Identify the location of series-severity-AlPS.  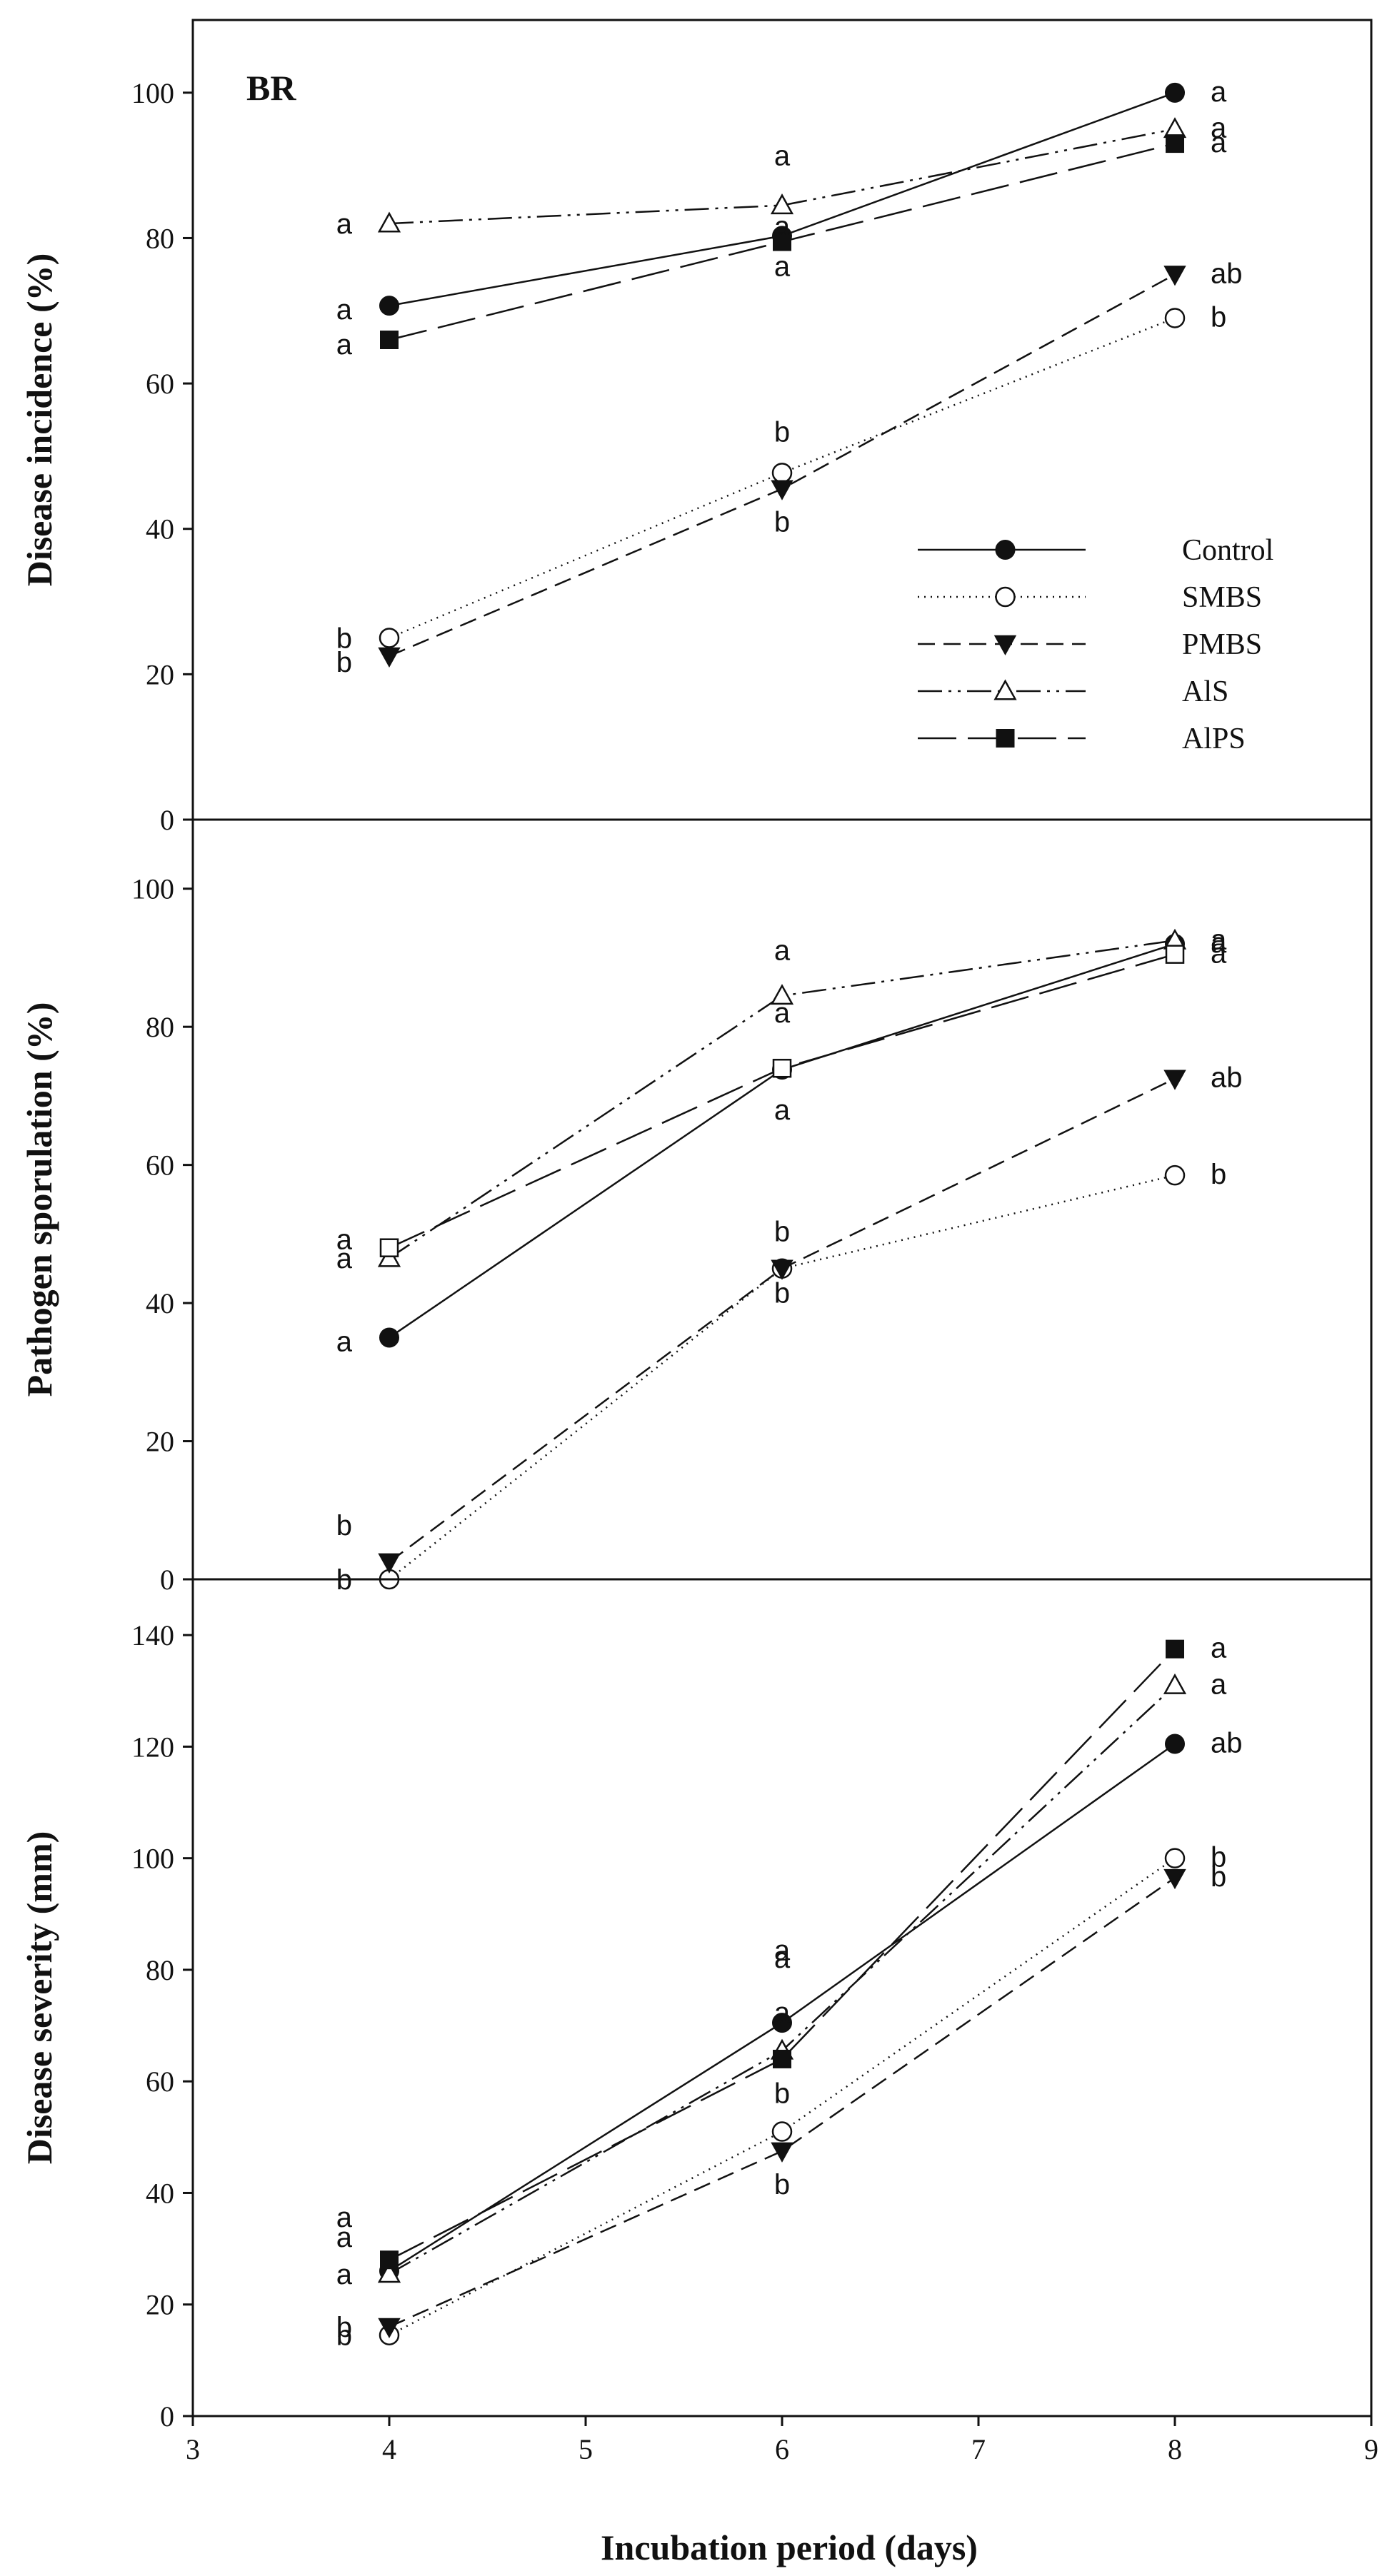
(782, 1955).